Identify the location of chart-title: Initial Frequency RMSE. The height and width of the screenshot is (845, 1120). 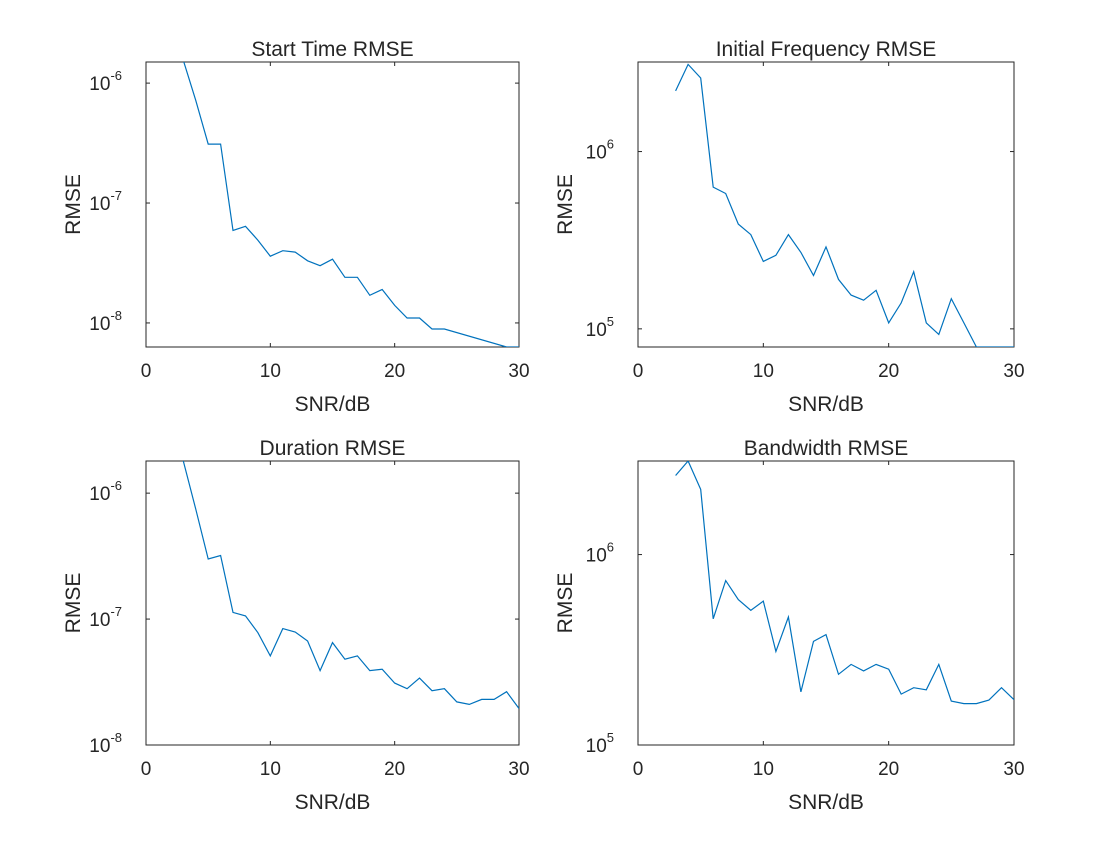
(826, 49).